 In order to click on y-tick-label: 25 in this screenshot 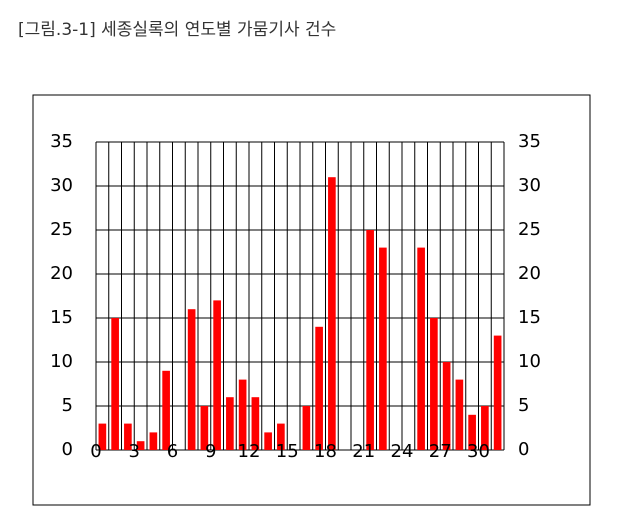, I will do `click(61, 229)`.